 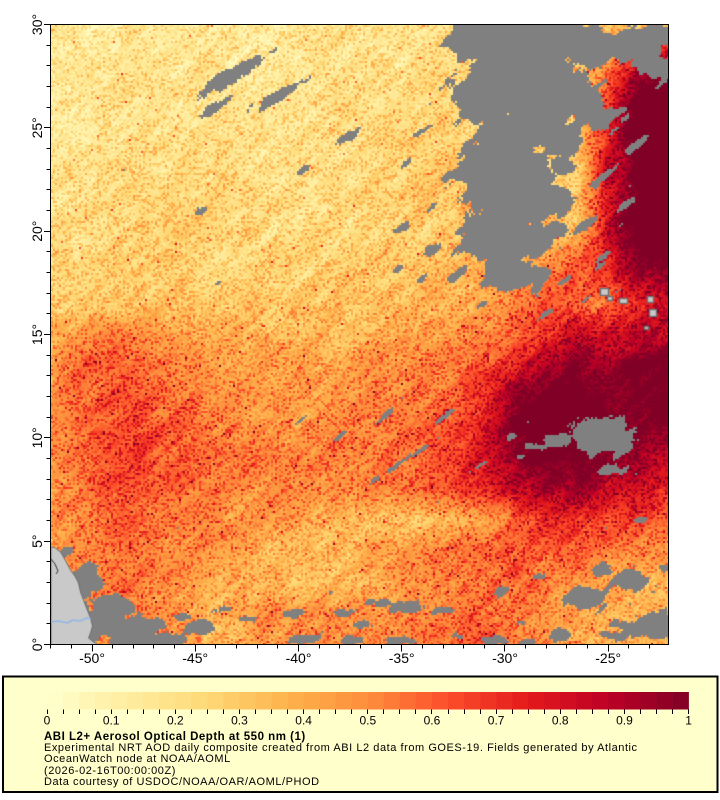 What do you see at coordinates (624, 721) in the screenshot?
I see `svg-text: 0.9` at bounding box center [624, 721].